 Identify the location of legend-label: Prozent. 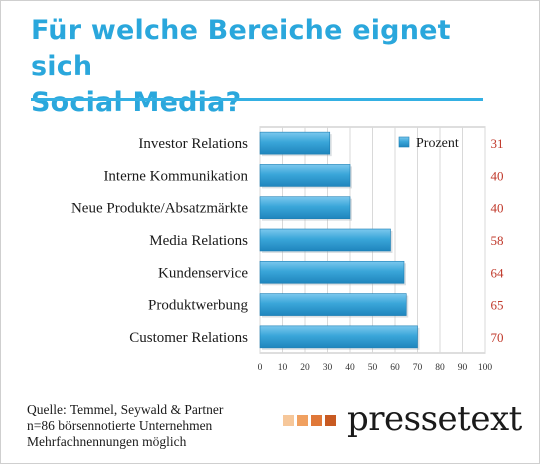
(437, 143).